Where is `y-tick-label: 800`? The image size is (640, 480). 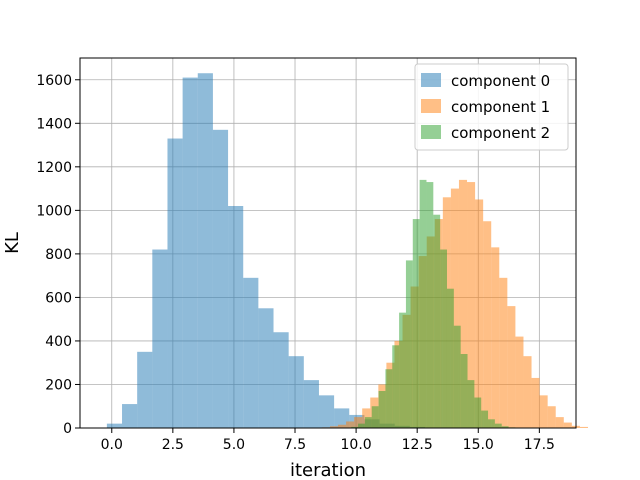 y-tick-label: 800 is located at coordinates (58, 255).